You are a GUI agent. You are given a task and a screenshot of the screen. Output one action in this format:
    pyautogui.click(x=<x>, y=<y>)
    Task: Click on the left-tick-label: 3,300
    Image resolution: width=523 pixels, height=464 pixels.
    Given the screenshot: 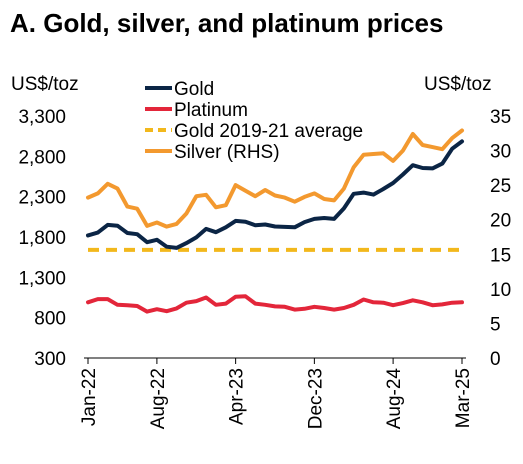 What is the action you would take?
    pyautogui.click(x=42, y=117)
    